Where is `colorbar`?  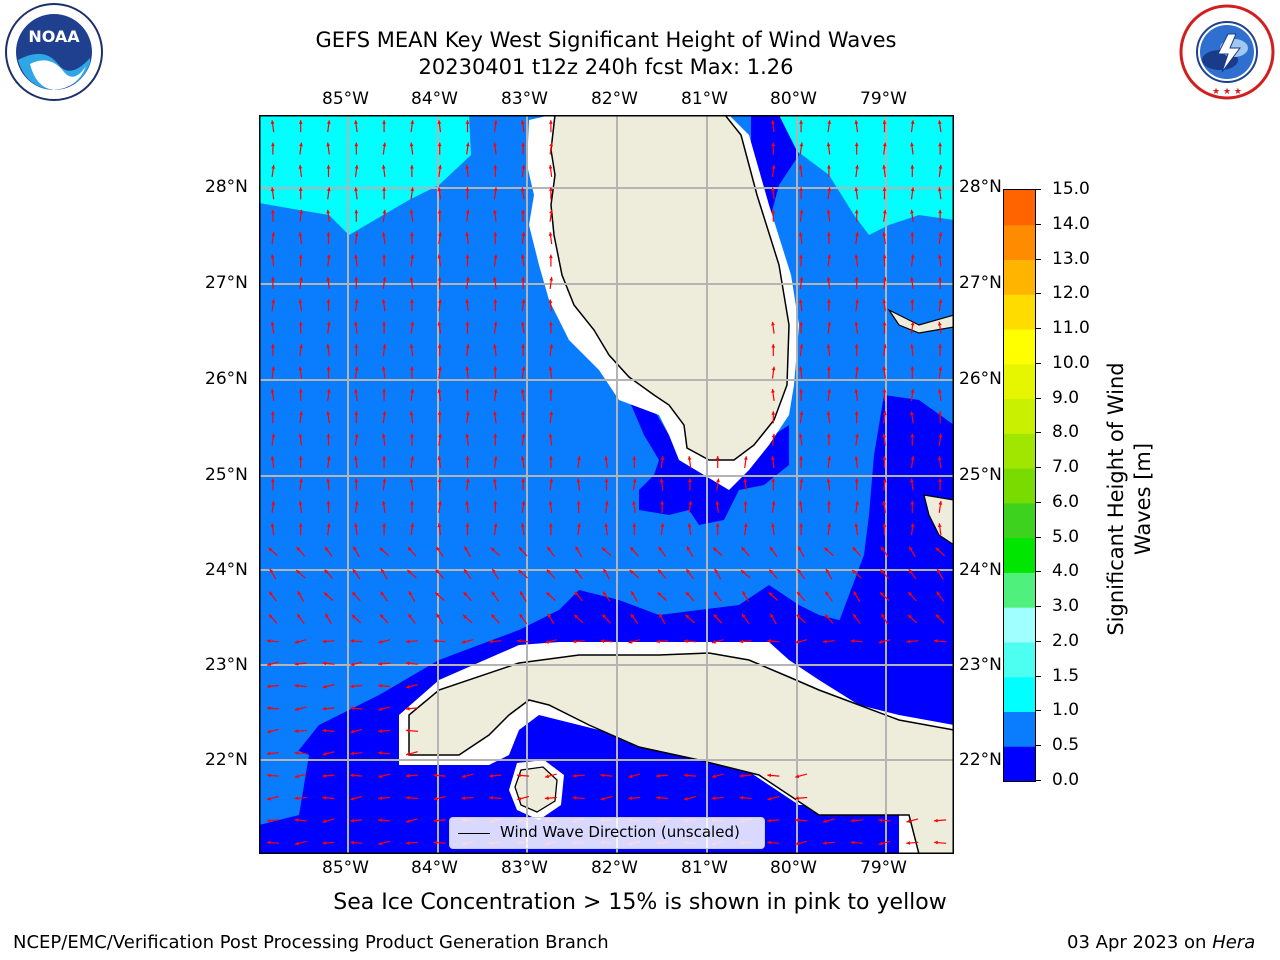 colorbar is located at coordinates (1019, 485).